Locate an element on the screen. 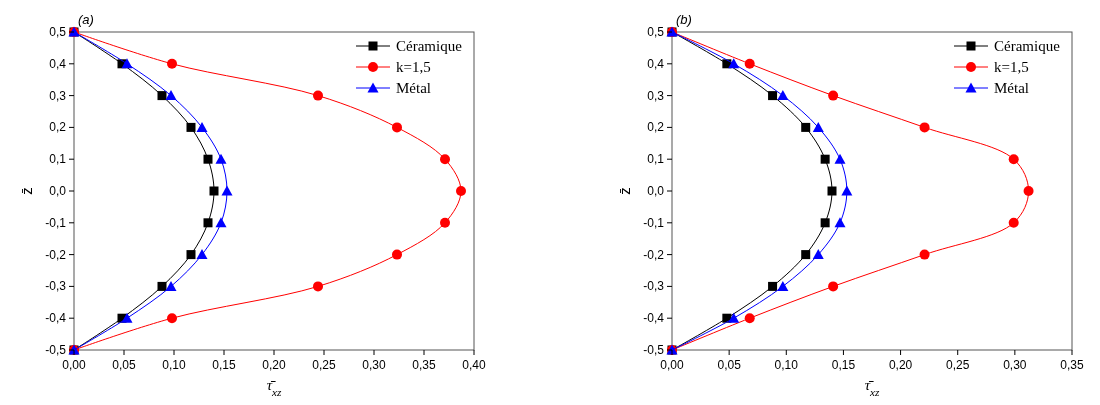  chart-title: (b) is located at coordinates (684, 19).